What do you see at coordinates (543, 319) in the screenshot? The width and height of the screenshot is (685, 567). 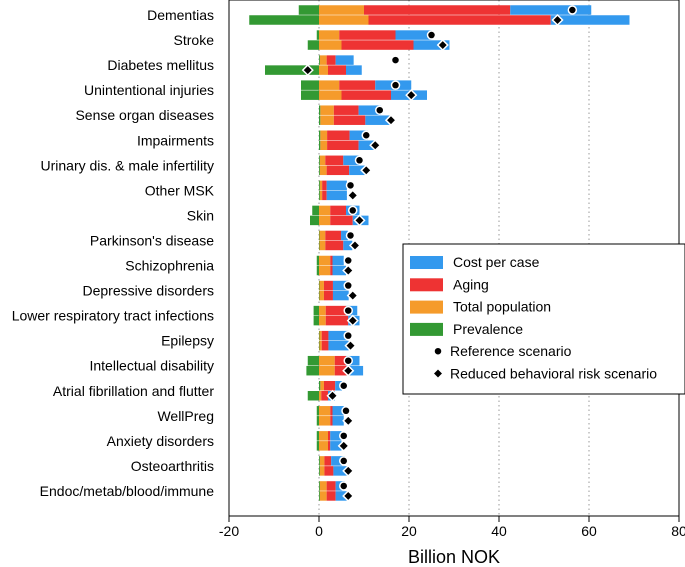 I see `legend-box` at bounding box center [543, 319].